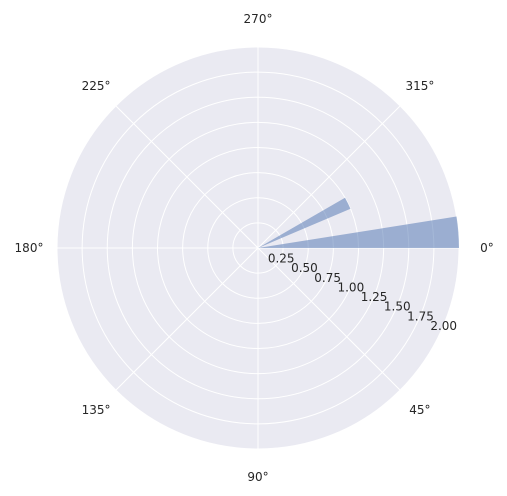 The image size is (507, 496). I want to click on radial-tick-labels: 0.250.500.751.001.251.501.752.00, so click(362, 292).